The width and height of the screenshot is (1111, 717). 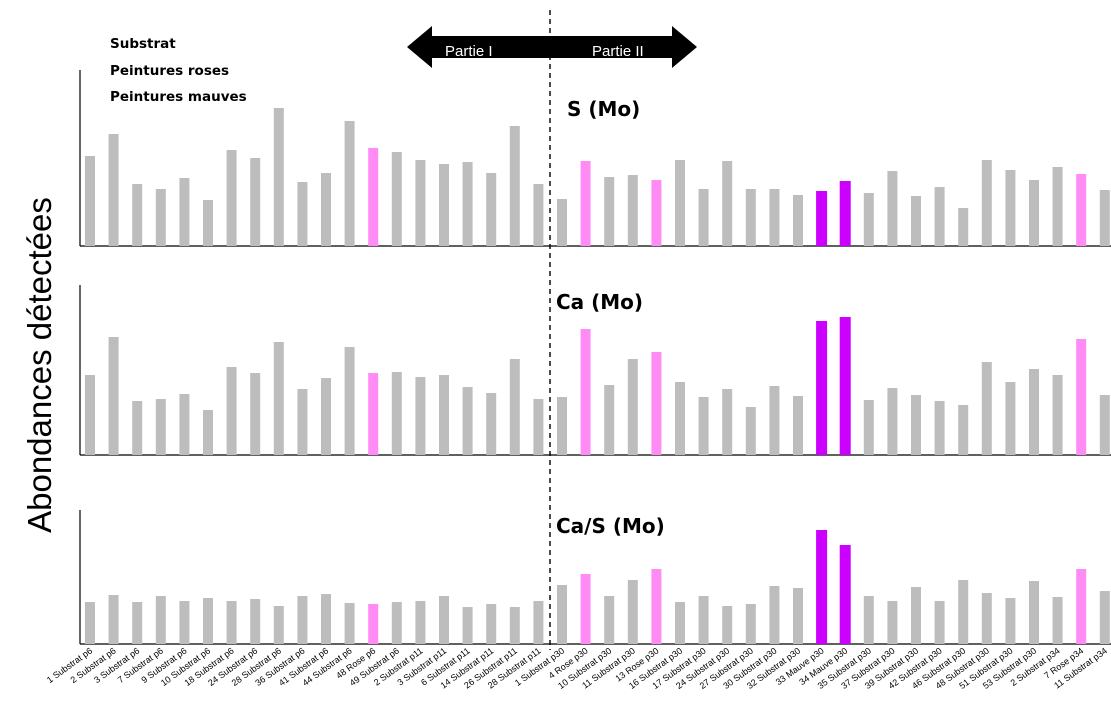 I want to click on arrow-right-shape, so click(x=623, y=47).